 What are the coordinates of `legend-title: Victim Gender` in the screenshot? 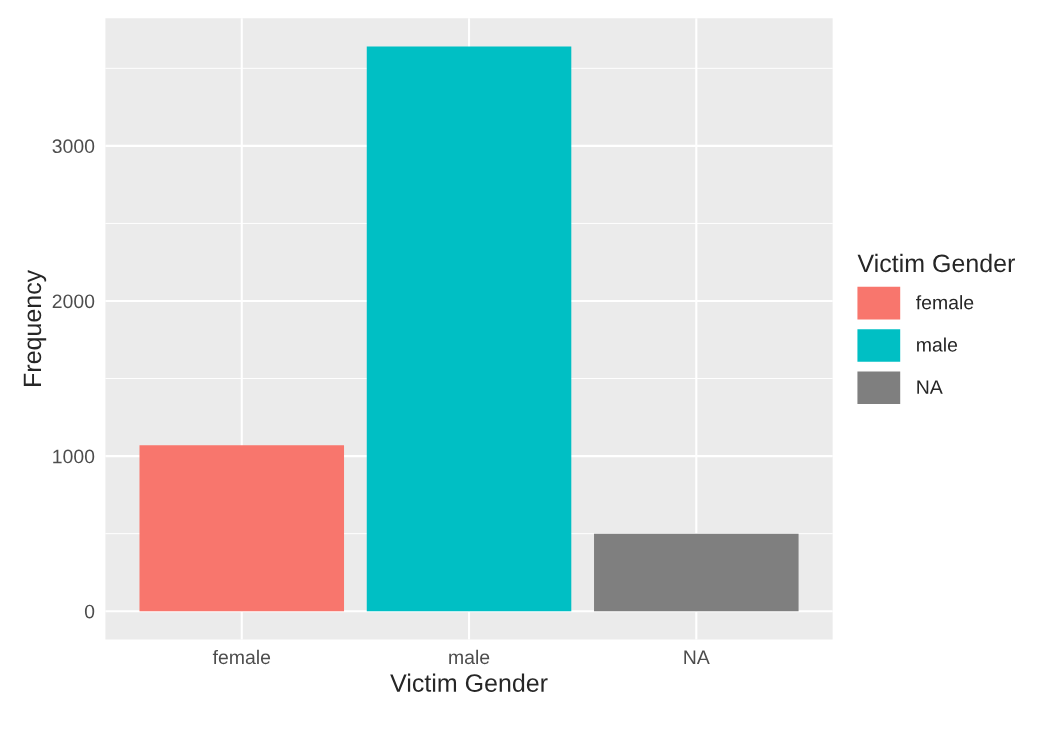 It's located at (936, 263).